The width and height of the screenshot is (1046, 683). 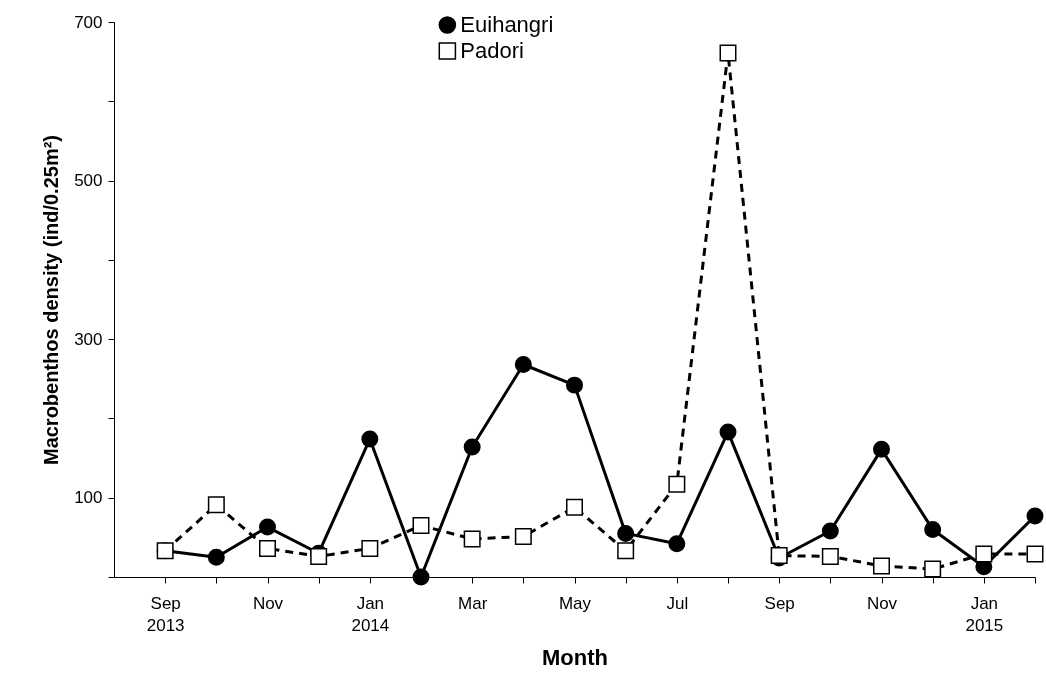 What do you see at coordinates (507, 24) in the screenshot?
I see `legend-label: Euihangri` at bounding box center [507, 24].